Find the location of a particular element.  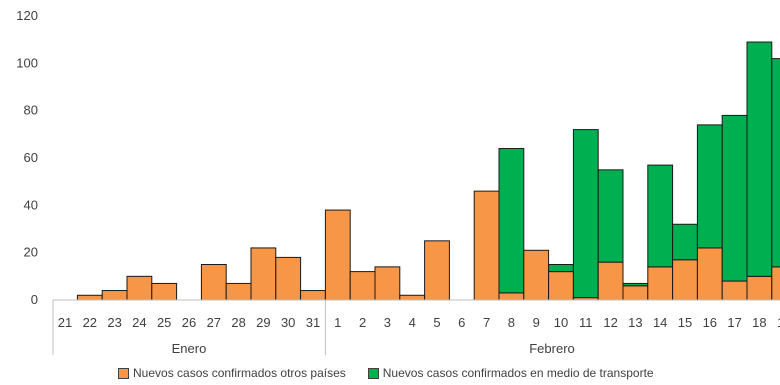

x-tick-label: 6 is located at coordinates (461, 322).